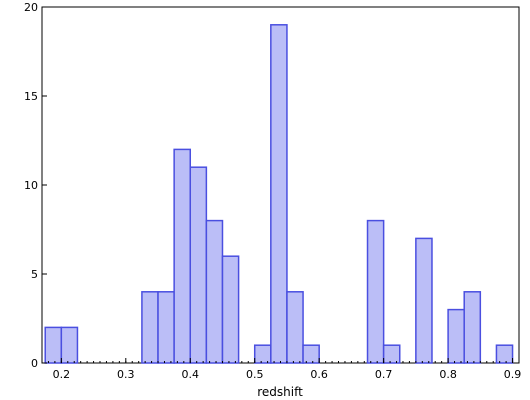 This screenshot has width=530, height=400. I want to click on y-tick-label: 0, so click(34, 363).